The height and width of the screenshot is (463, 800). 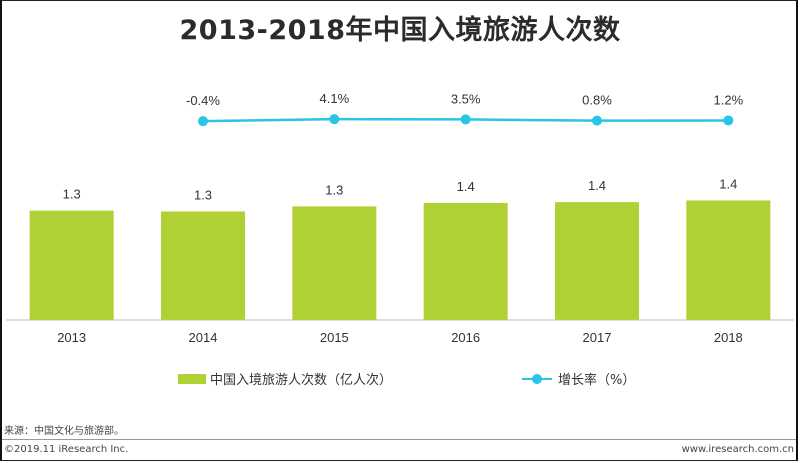 I want to click on x-tick-label-2017: 2017, so click(x=597, y=337).